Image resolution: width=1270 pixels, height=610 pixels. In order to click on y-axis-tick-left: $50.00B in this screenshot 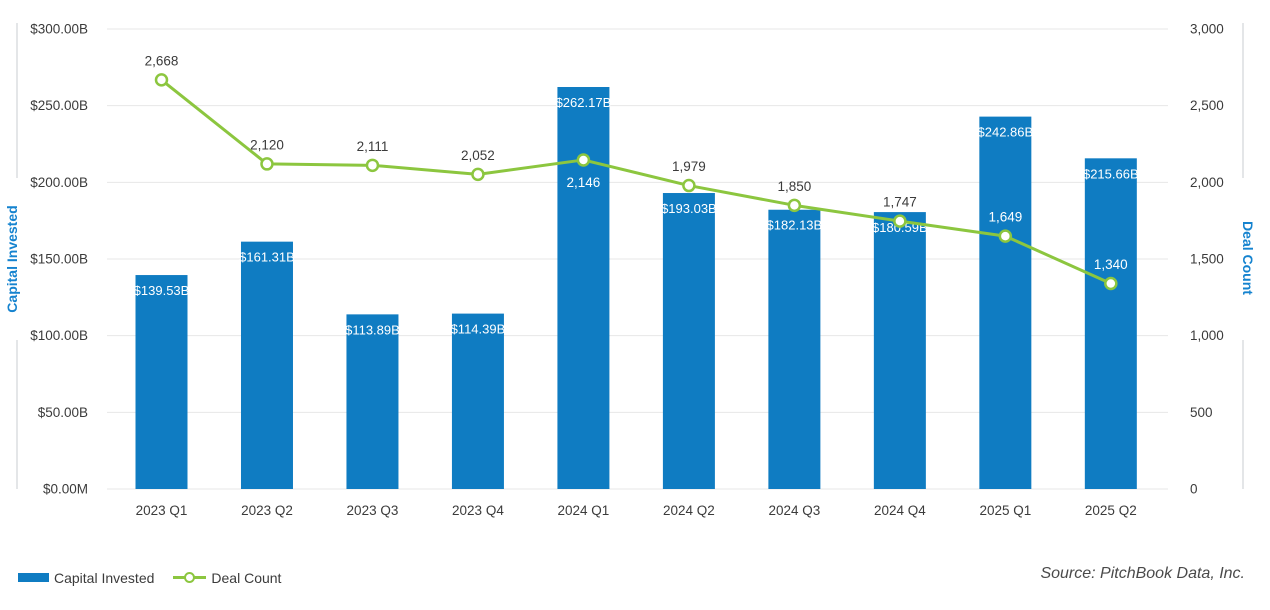, I will do `click(63, 412)`.